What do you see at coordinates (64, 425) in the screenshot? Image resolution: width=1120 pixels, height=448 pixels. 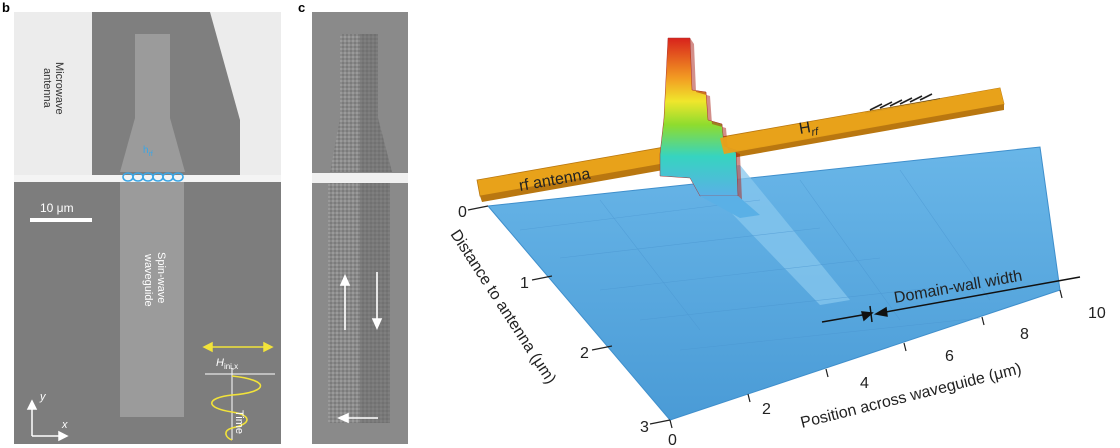 I see `axis-x-label: x` at bounding box center [64, 425].